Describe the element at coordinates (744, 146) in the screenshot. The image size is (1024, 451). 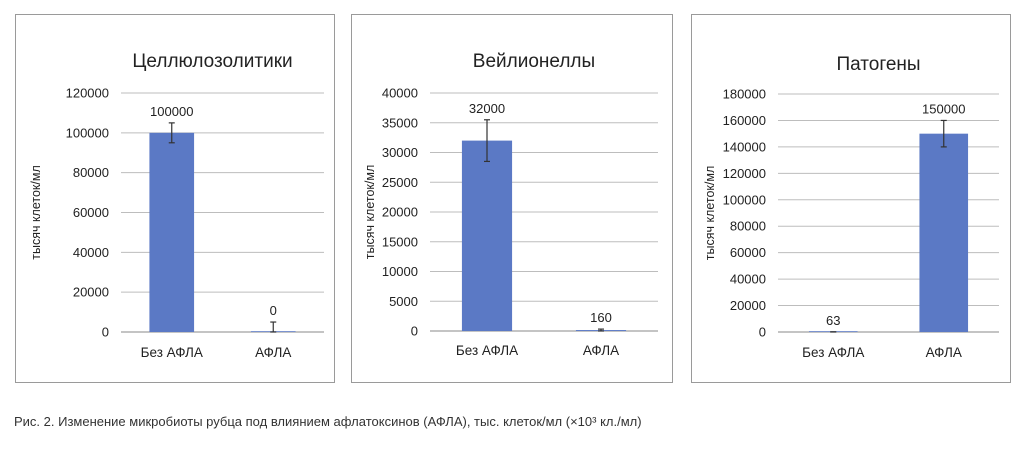
I see `y-tick-label: 140000` at that location.